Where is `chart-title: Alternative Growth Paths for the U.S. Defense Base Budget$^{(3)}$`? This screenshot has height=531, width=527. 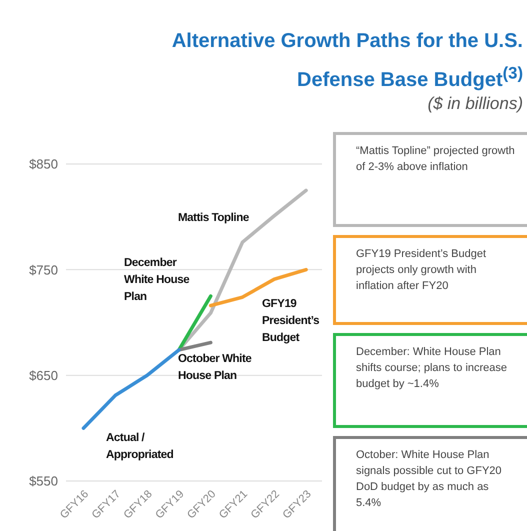
chart-title: Alternative Growth Paths for the U.S. Defense Base Budget$^{(3)}$ is located at coordinates (347, 60).